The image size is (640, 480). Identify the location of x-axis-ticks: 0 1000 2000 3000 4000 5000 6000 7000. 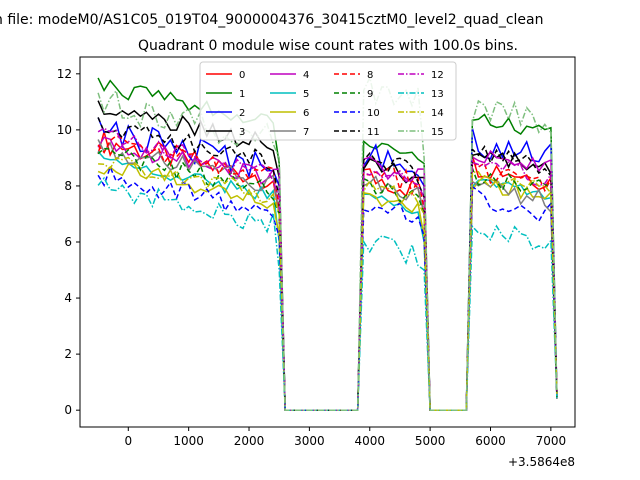
(345, 437).